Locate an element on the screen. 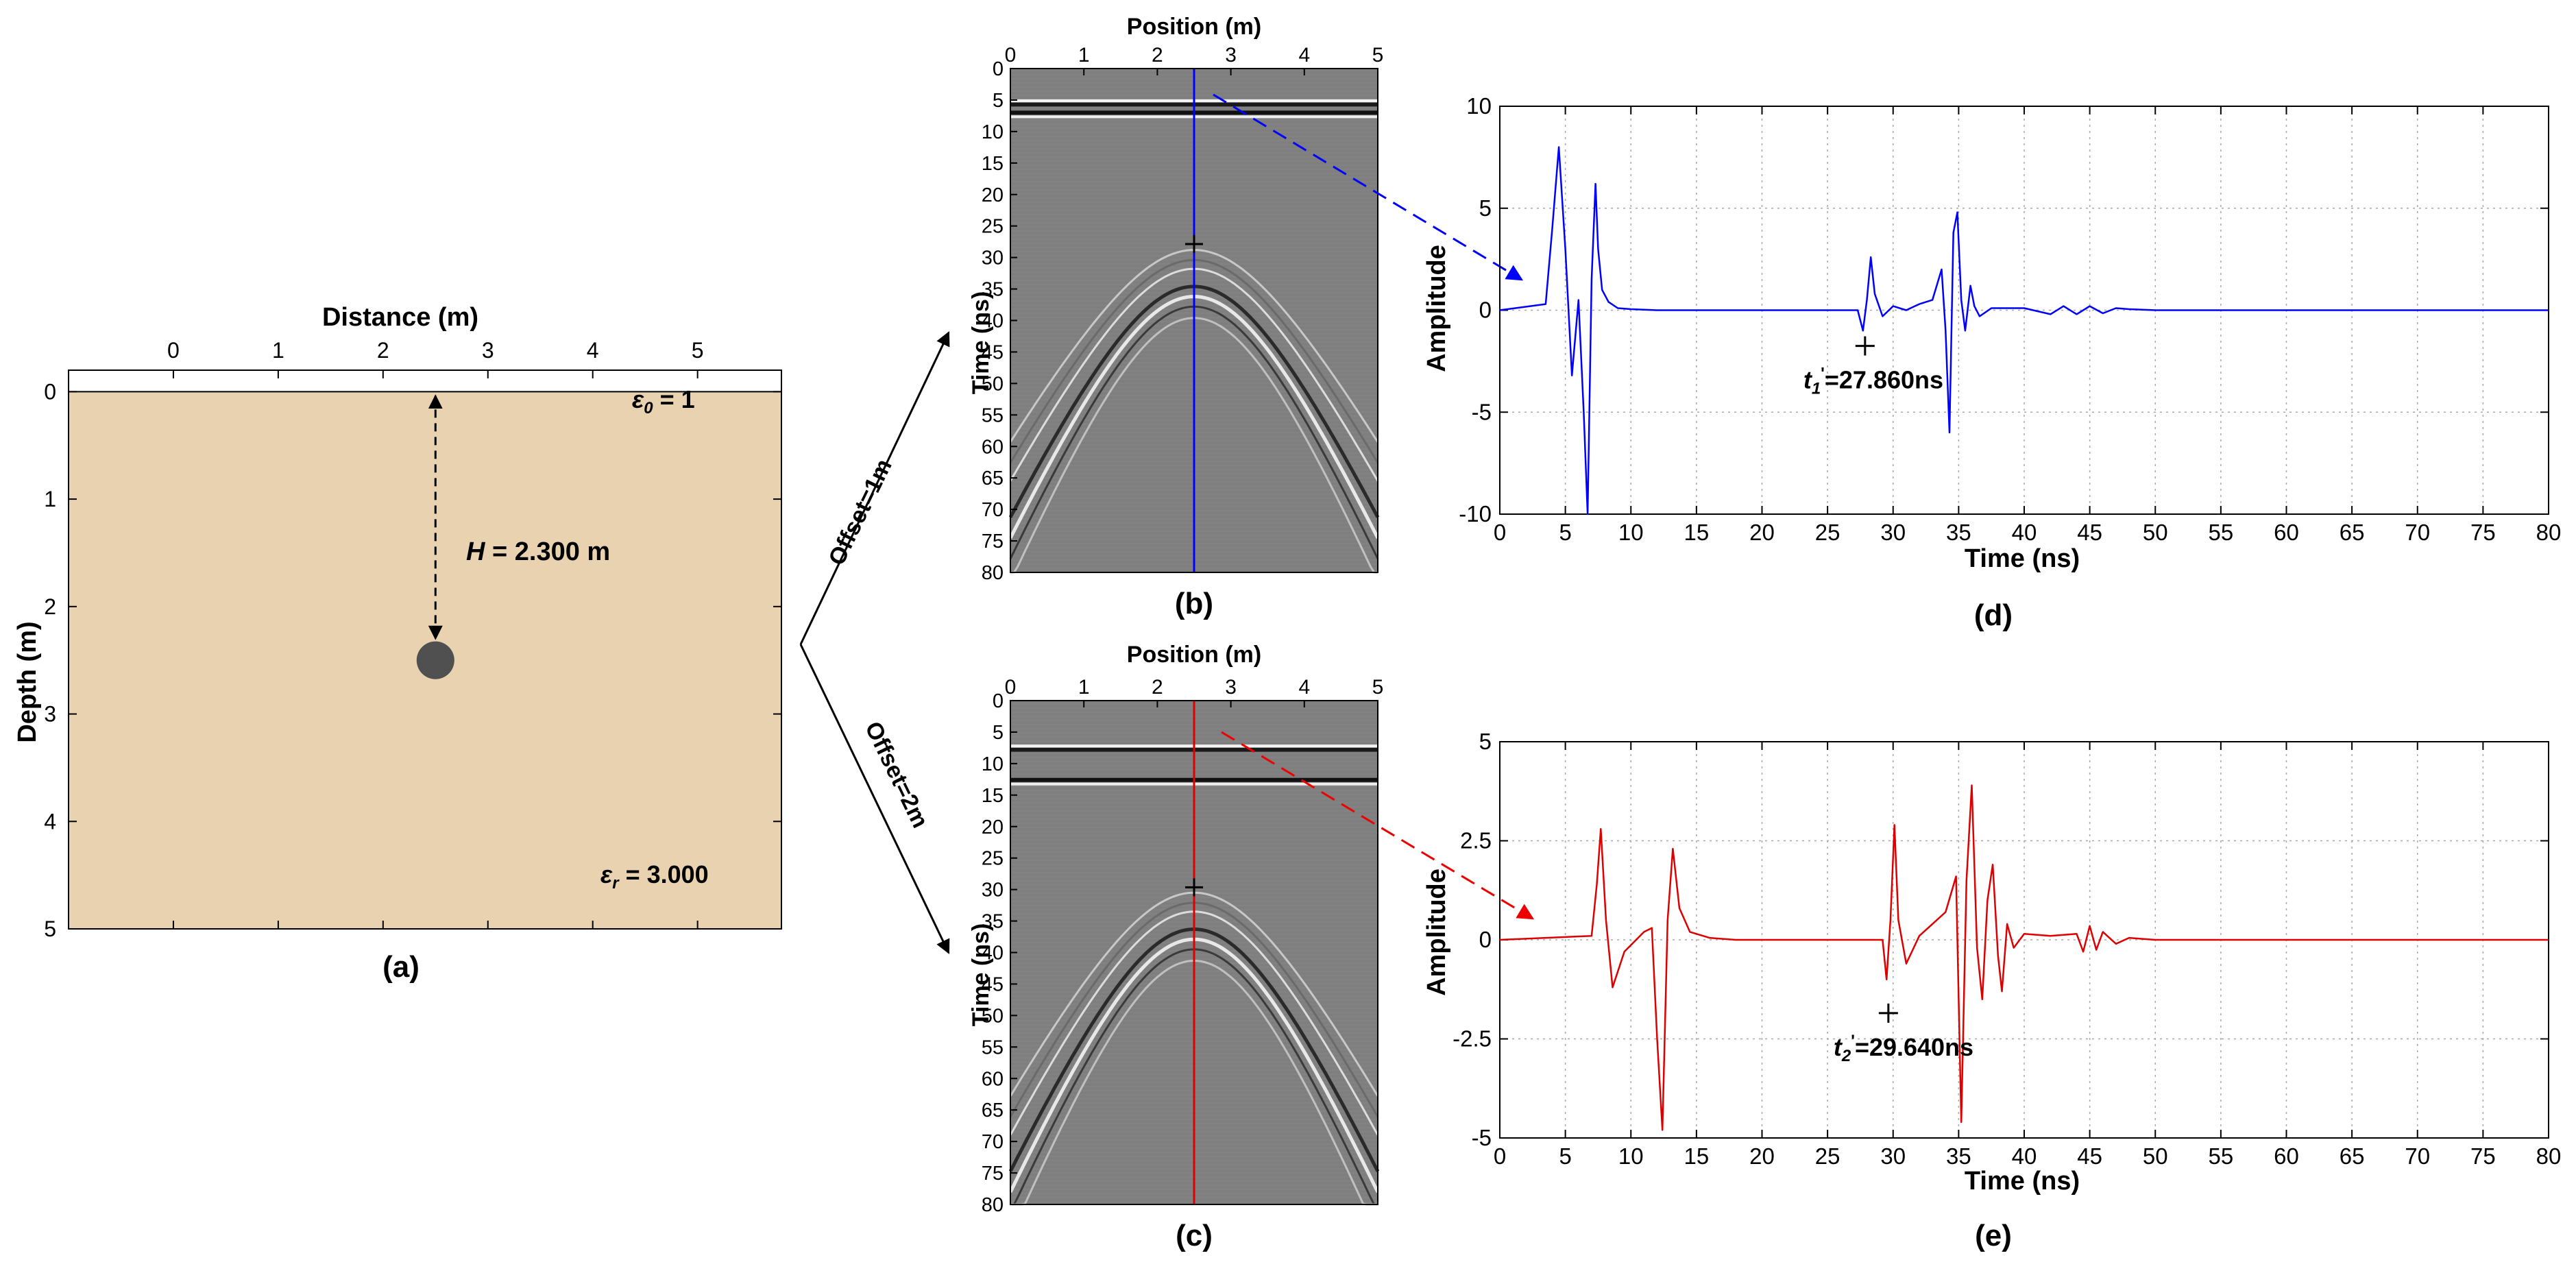 This screenshot has width=2576, height=1273. model-y-tick-label: 3 is located at coordinates (50, 714).